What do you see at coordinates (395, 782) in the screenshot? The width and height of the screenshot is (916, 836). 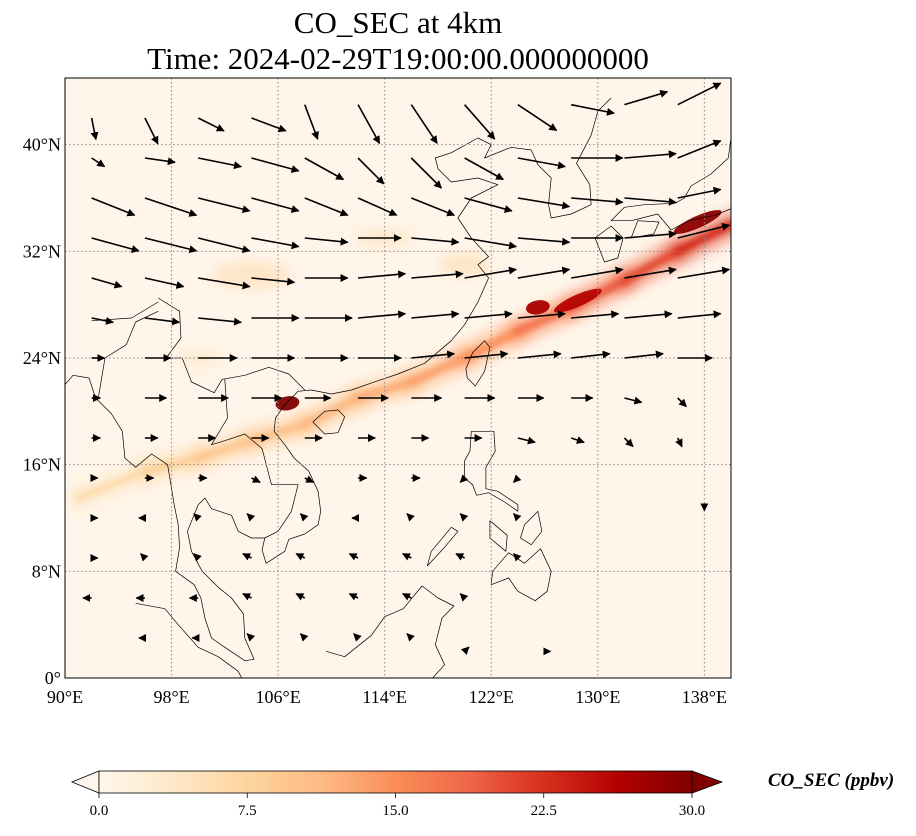 I see `colorbar-bar` at bounding box center [395, 782].